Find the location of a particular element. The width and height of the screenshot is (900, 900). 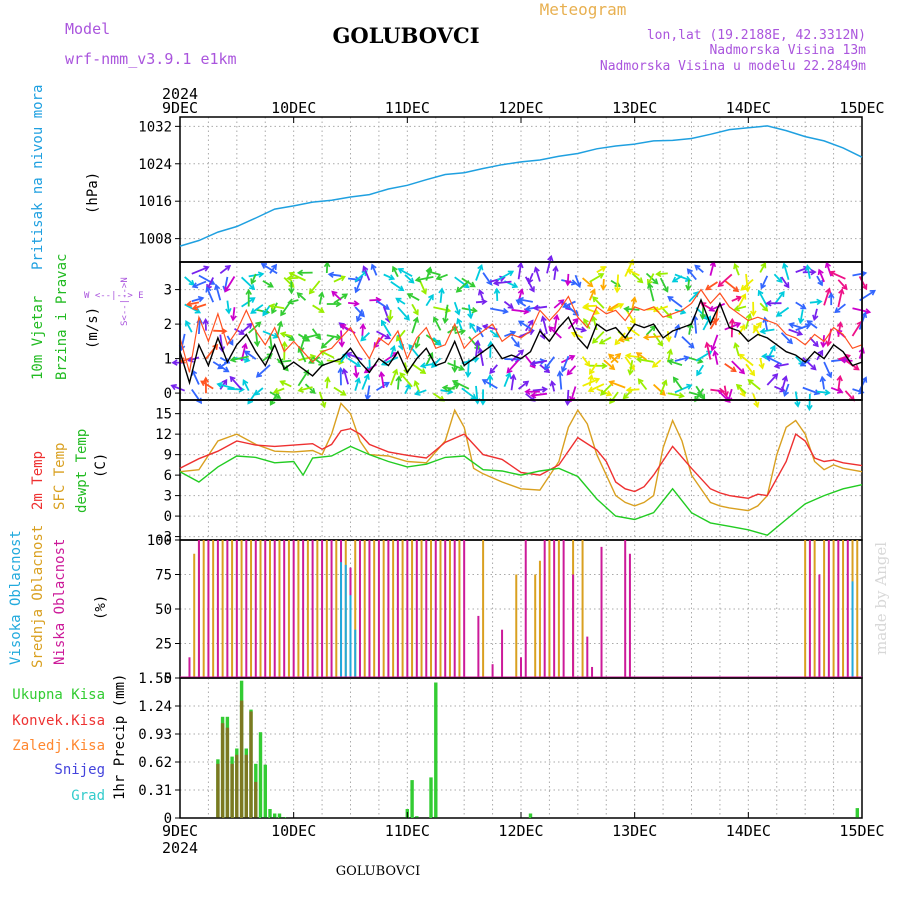

compass-ns: S<--|-->N is located at coordinates (125, 301).